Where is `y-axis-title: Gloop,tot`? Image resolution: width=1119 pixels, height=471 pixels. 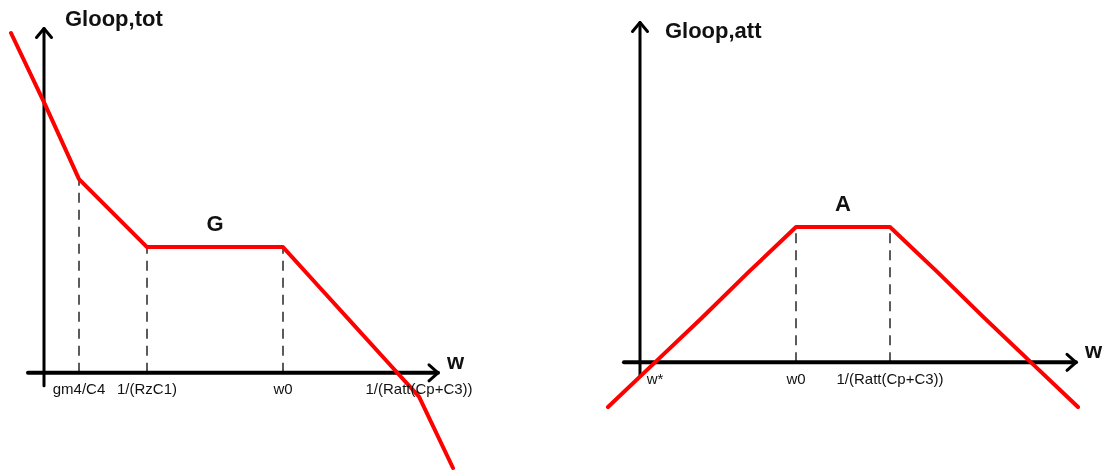 y-axis-title: Gloop,tot is located at coordinates (114, 19).